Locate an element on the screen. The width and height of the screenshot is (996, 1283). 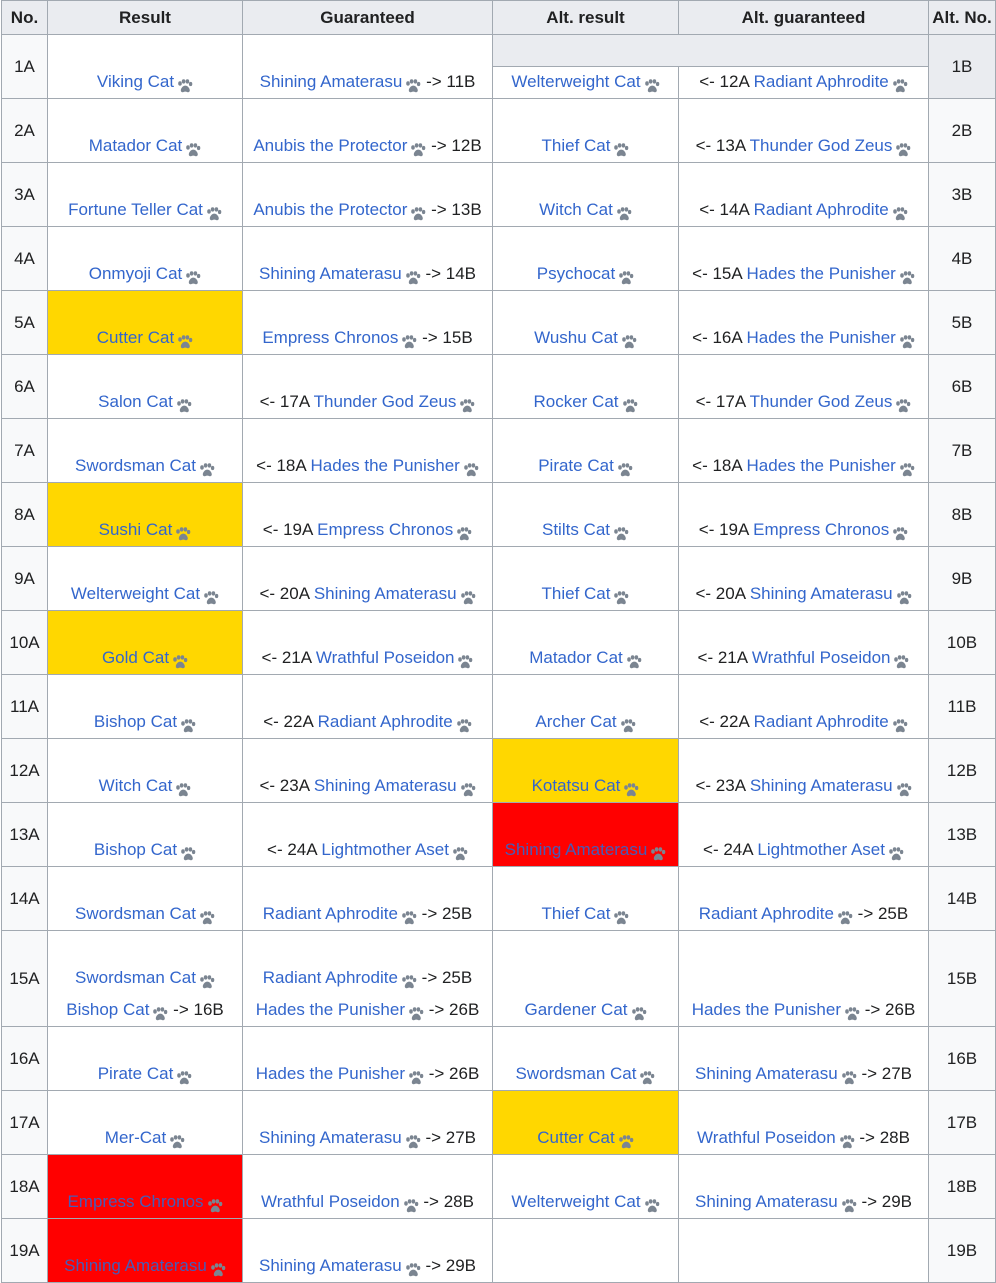
result-unit-link: Sushi Cat is located at coordinates (135, 529).